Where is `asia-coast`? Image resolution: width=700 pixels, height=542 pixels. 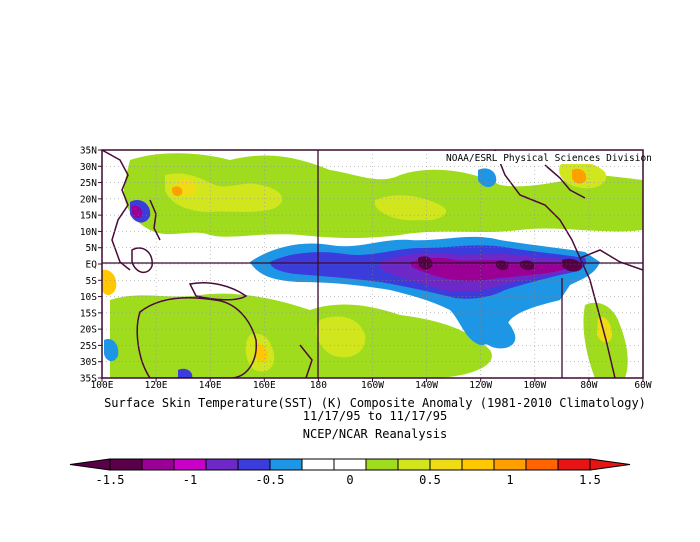 asia-coast is located at coordinates (116, 210).